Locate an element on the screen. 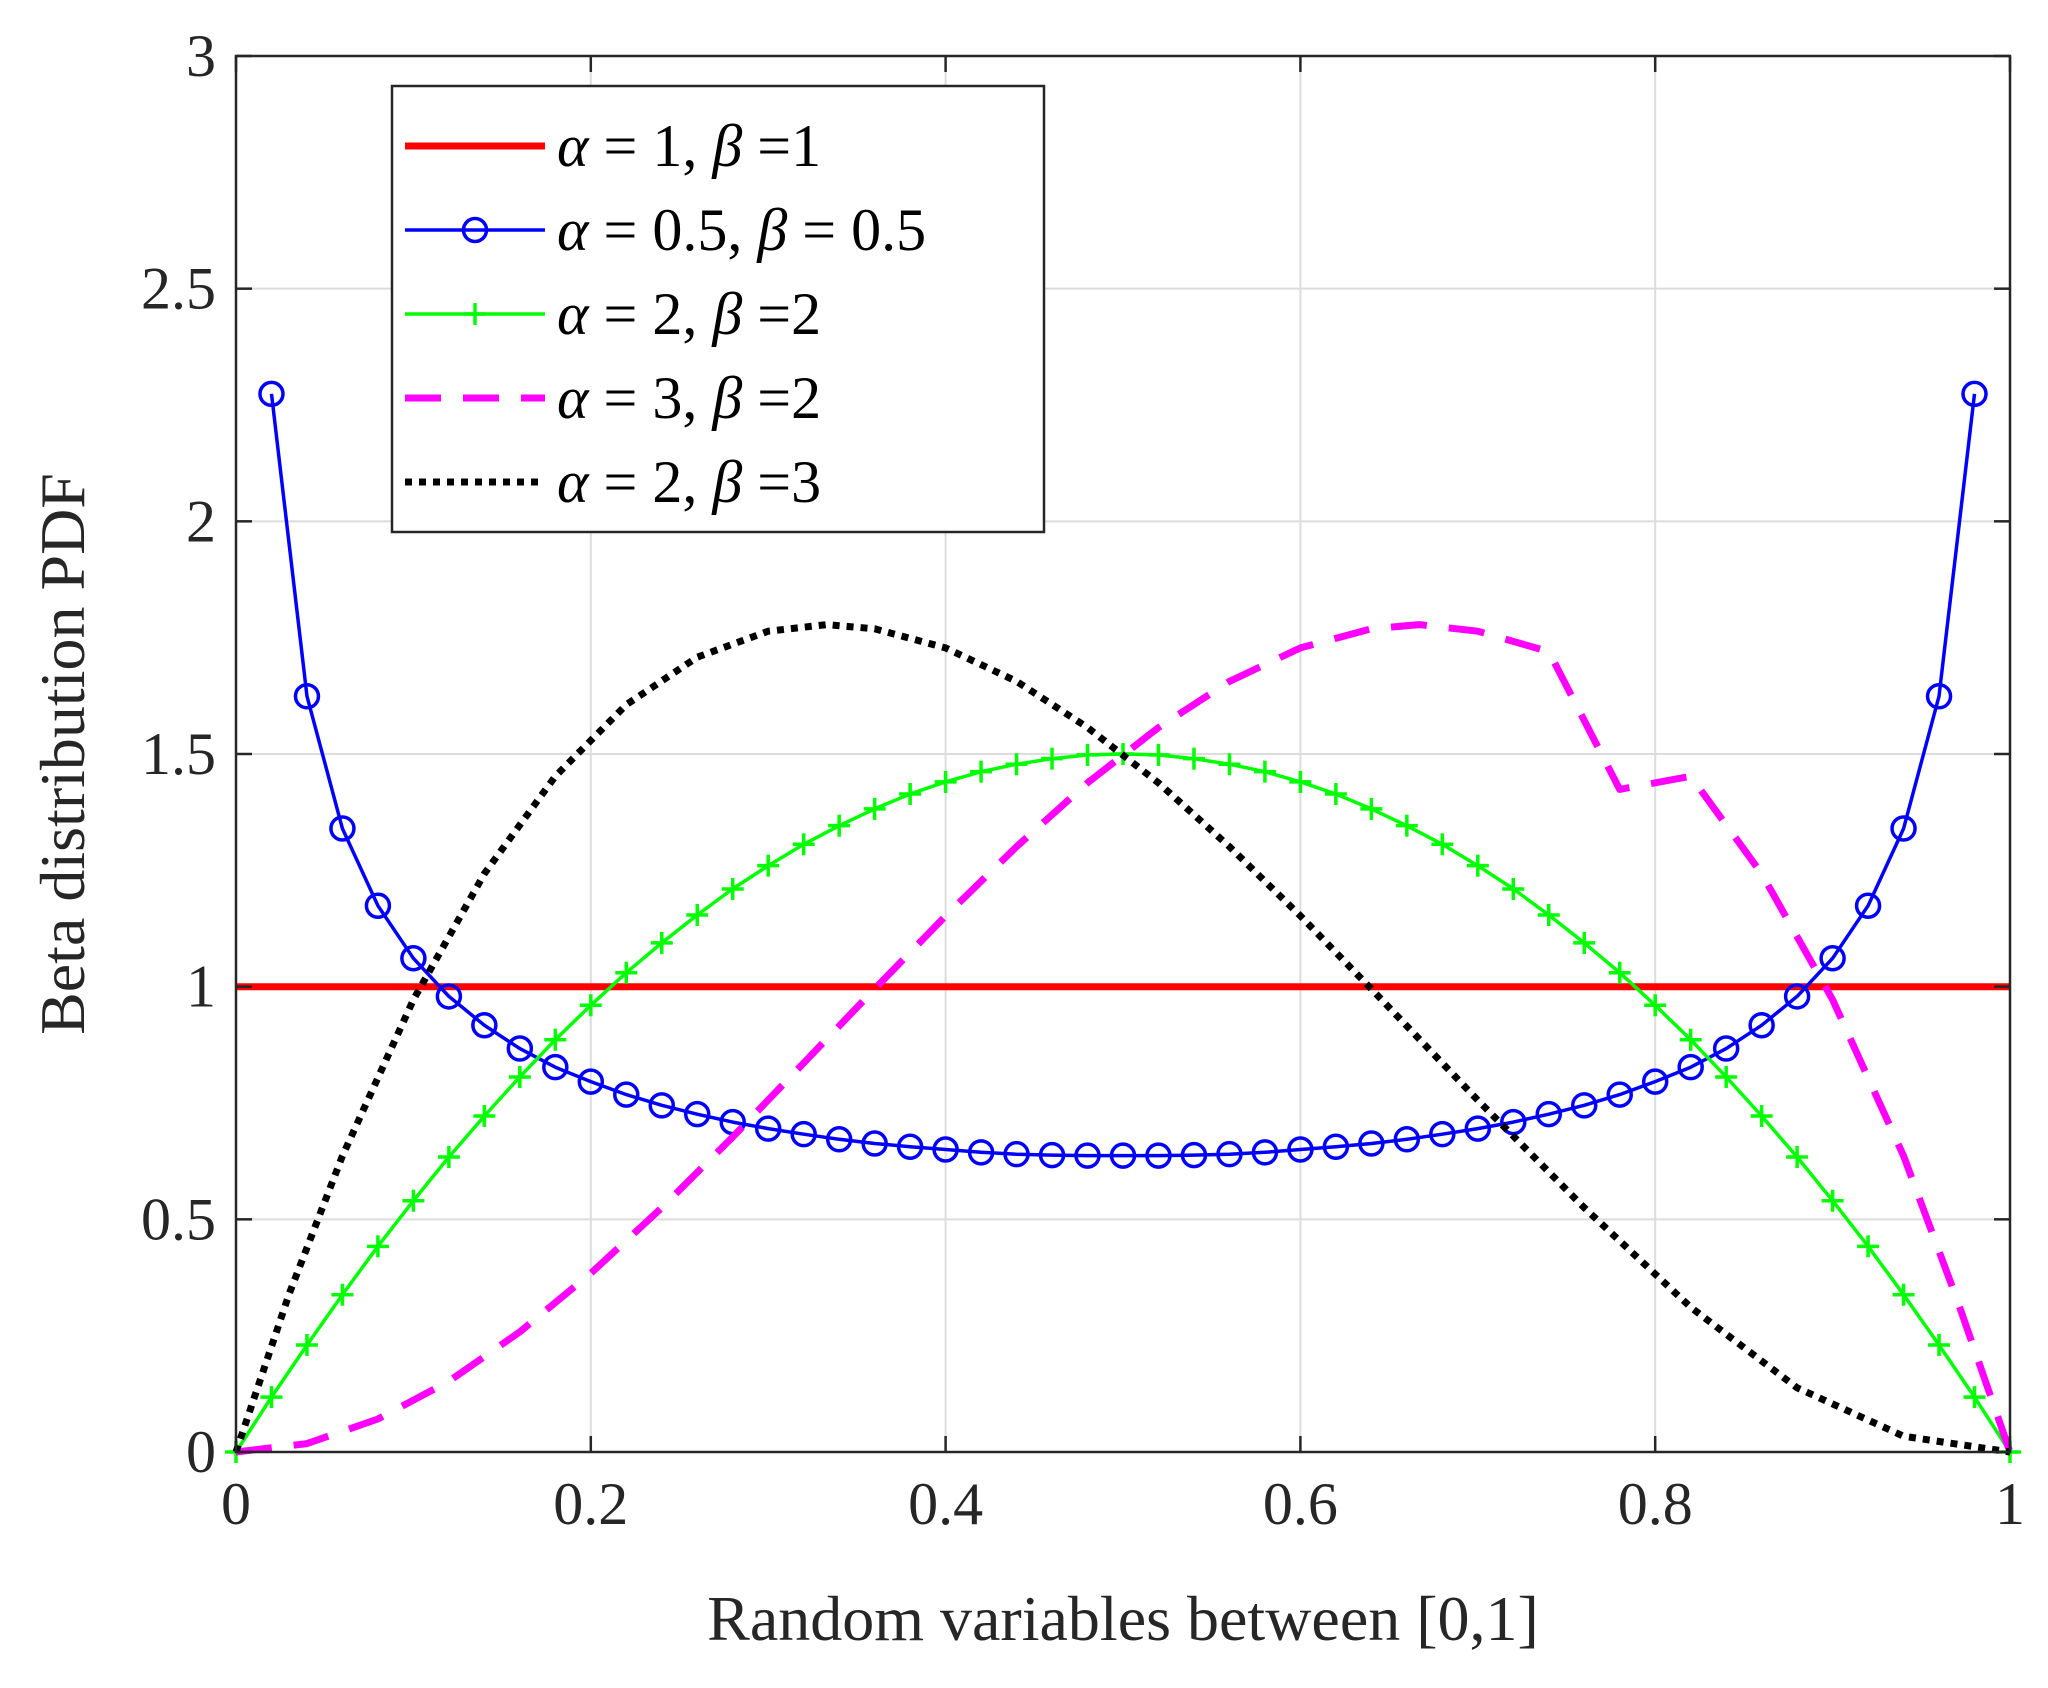  x-tick-label: 1 is located at coordinates (2010, 1504).